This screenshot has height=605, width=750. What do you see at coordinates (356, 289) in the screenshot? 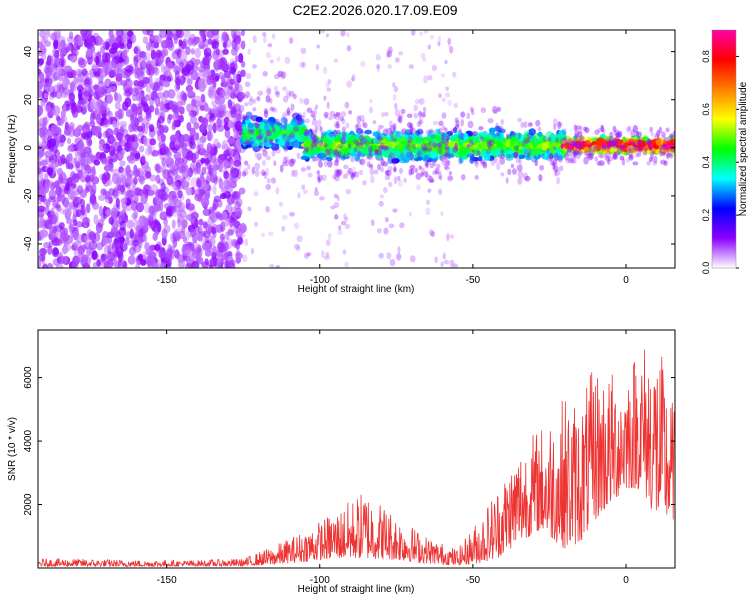
I see `spectrogram-x-axis-label: Height of straight line (km)` at bounding box center [356, 289].